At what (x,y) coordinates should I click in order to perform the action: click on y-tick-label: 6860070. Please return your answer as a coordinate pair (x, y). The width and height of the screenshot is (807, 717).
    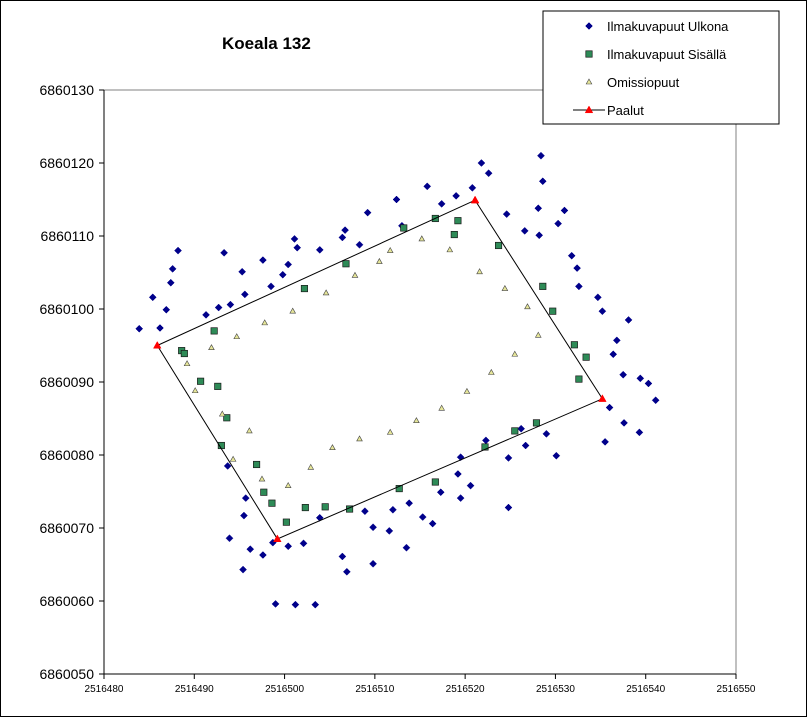
    Looking at the image, I should click on (66, 528).